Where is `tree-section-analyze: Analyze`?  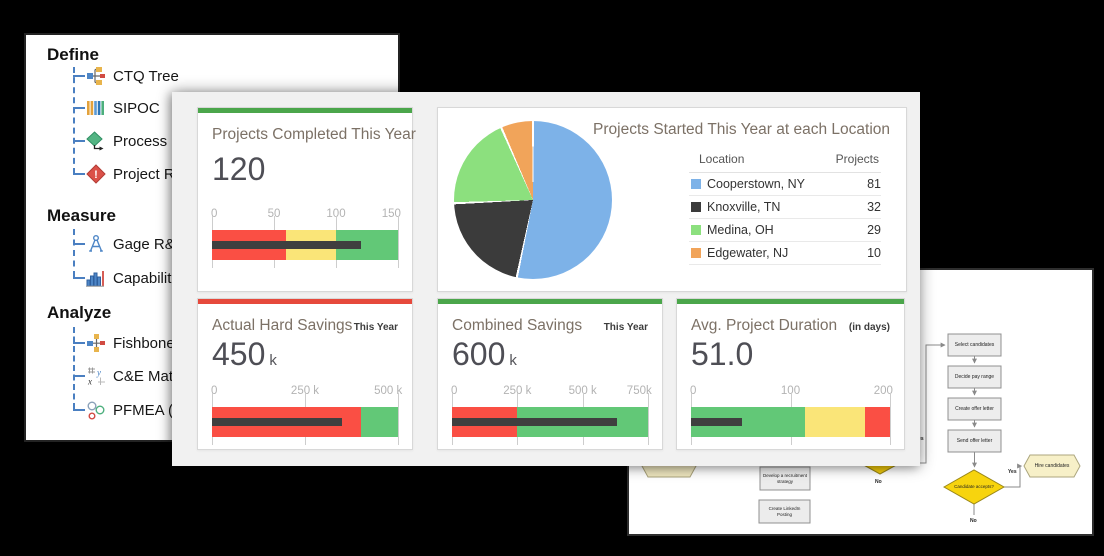
tree-section-analyze: Analyze is located at coordinates (79, 312).